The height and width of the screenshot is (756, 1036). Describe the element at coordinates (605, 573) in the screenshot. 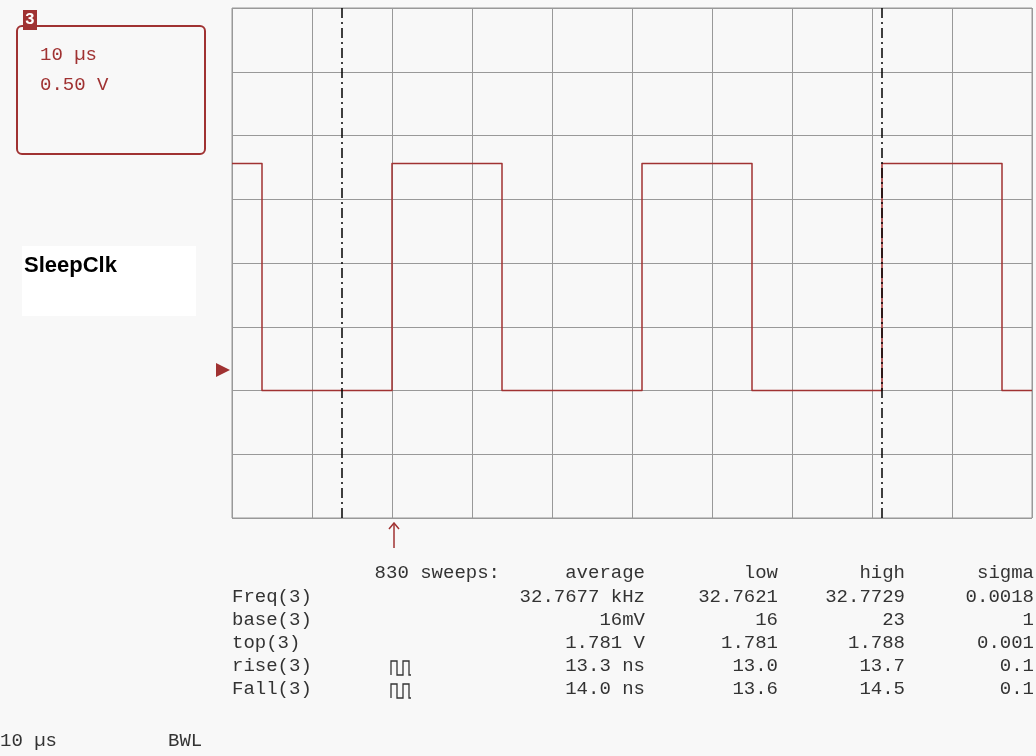

I see `text: average` at that location.